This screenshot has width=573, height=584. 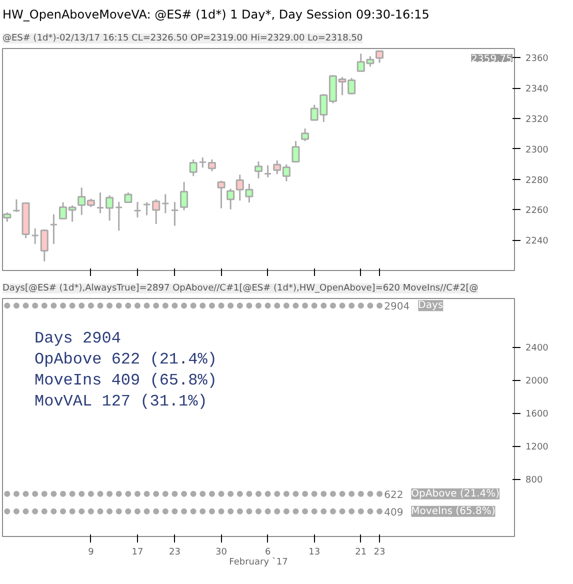 I want to click on text: OpAbove (21.4%), so click(x=455, y=494).